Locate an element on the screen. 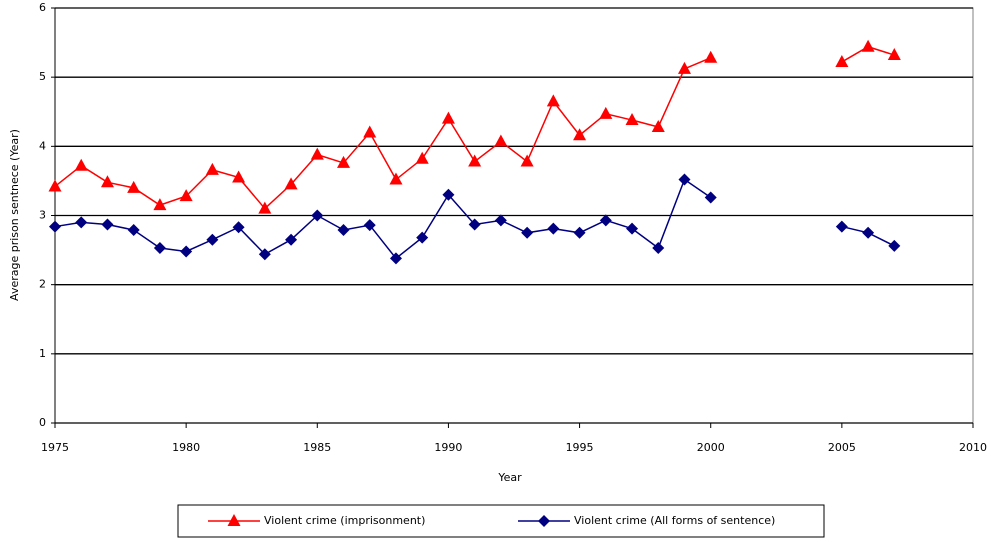 This screenshot has width=996, height=542. y-tick-label: 6 is located at coordinates (42, 7).